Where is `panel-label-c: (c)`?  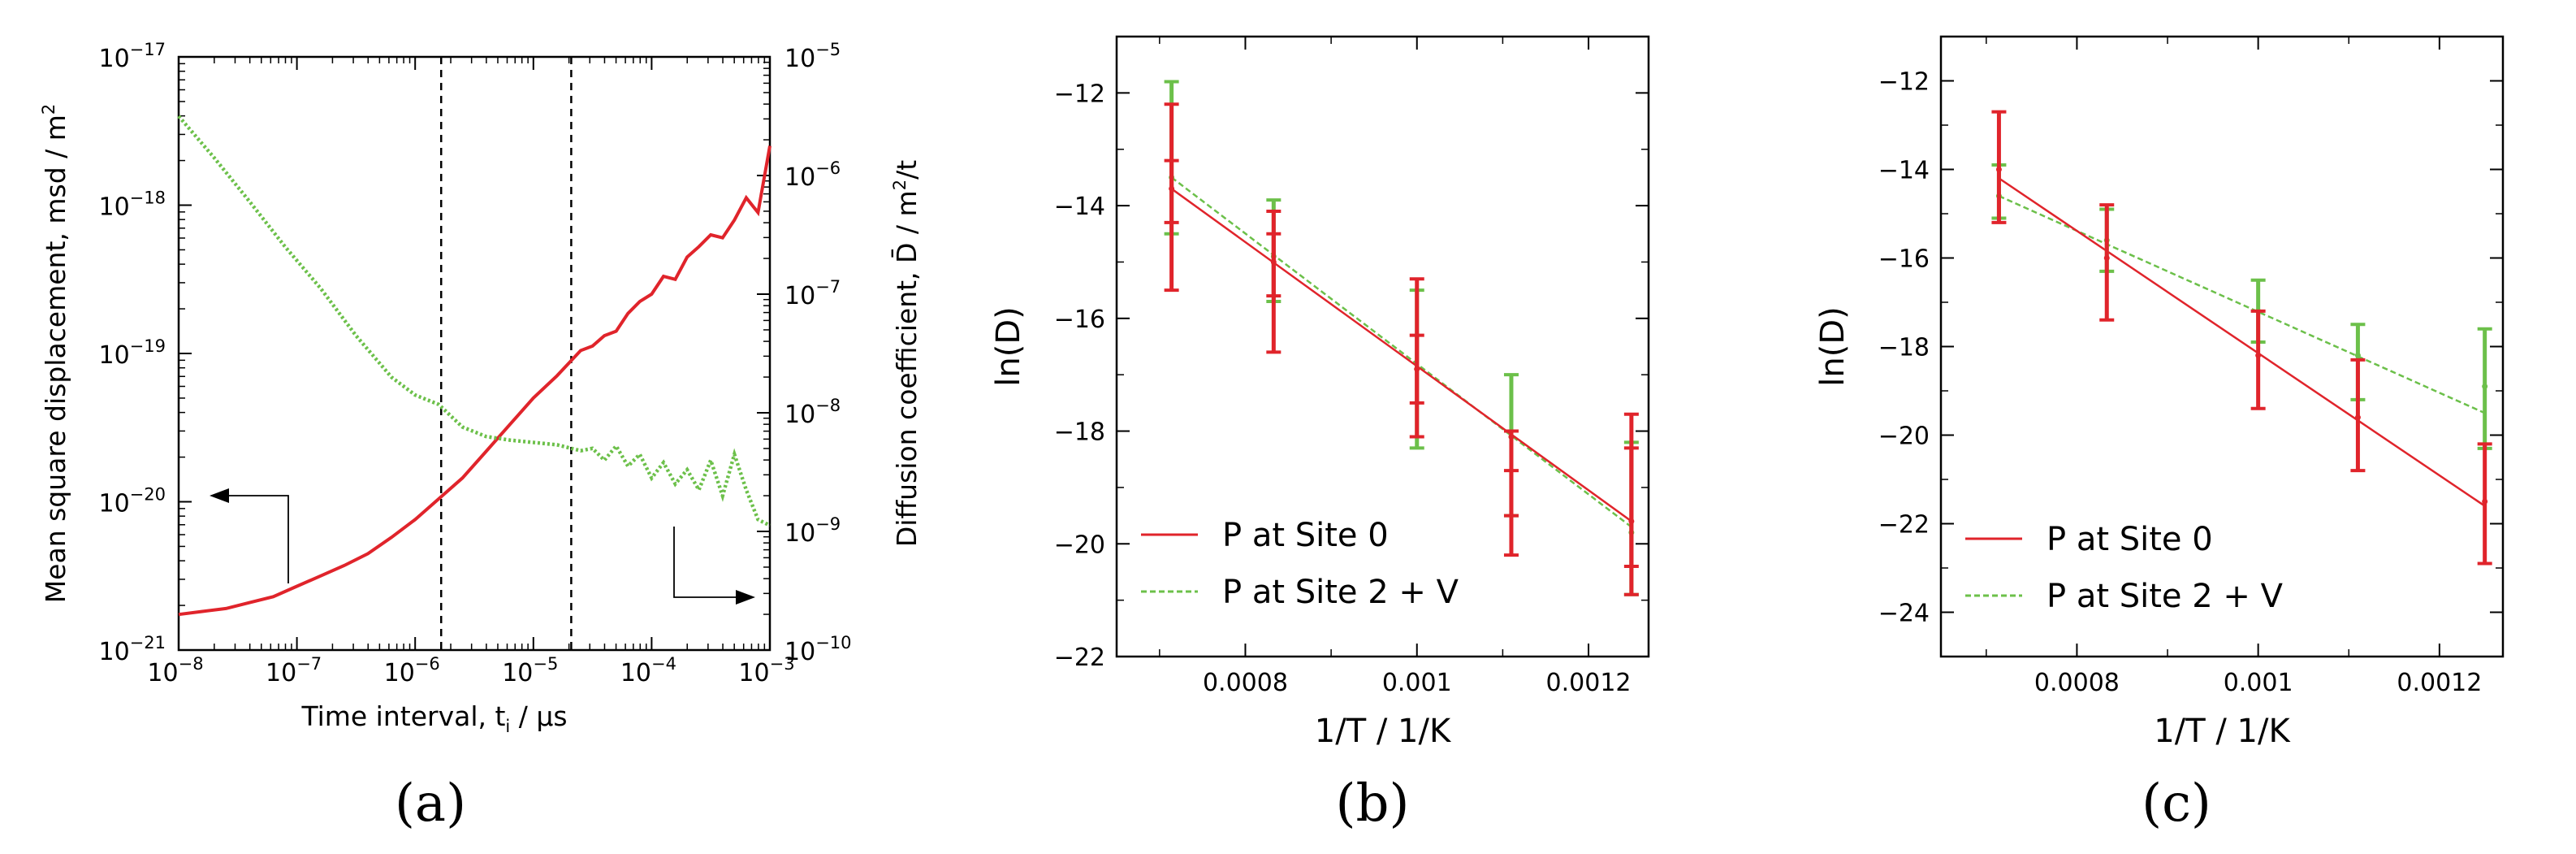 panel-label-c: (c) is located at coordinates (2176, 804).